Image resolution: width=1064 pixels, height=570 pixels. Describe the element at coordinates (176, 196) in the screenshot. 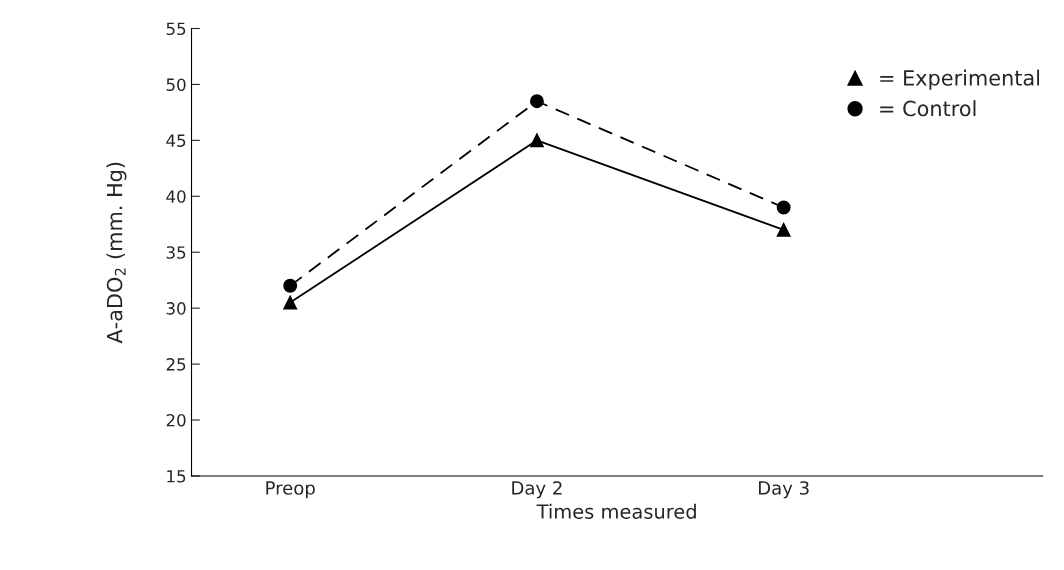

I see `y-tick-label: 40` at that location.